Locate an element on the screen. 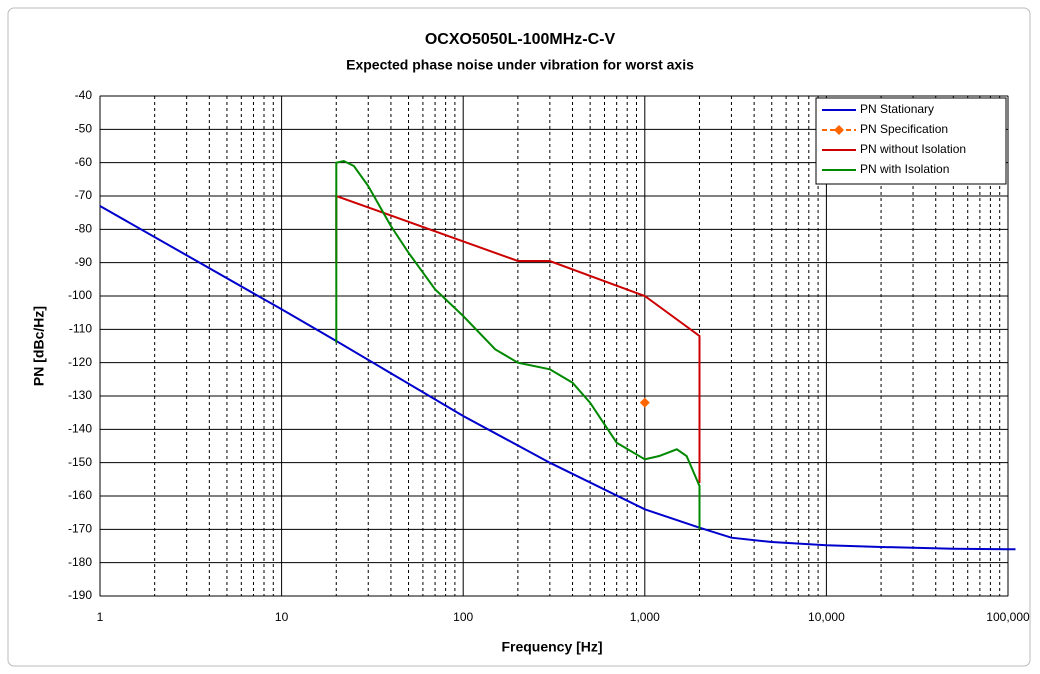 This screenshot has height=674, width=1040. y-tick-label: -120 is located at coordinates (80, 362).